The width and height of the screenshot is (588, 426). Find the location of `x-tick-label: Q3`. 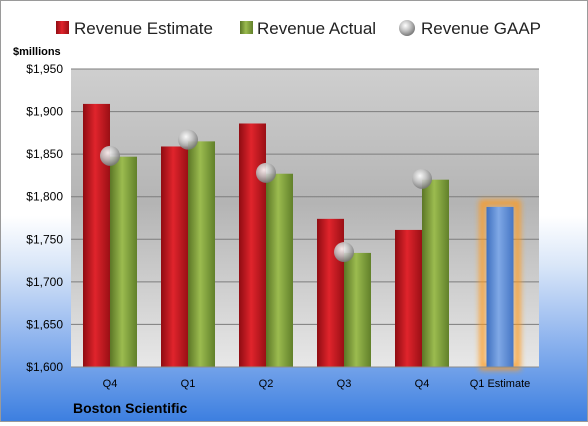

x-tick-label: Q3 is located at coordinates (344, 384).